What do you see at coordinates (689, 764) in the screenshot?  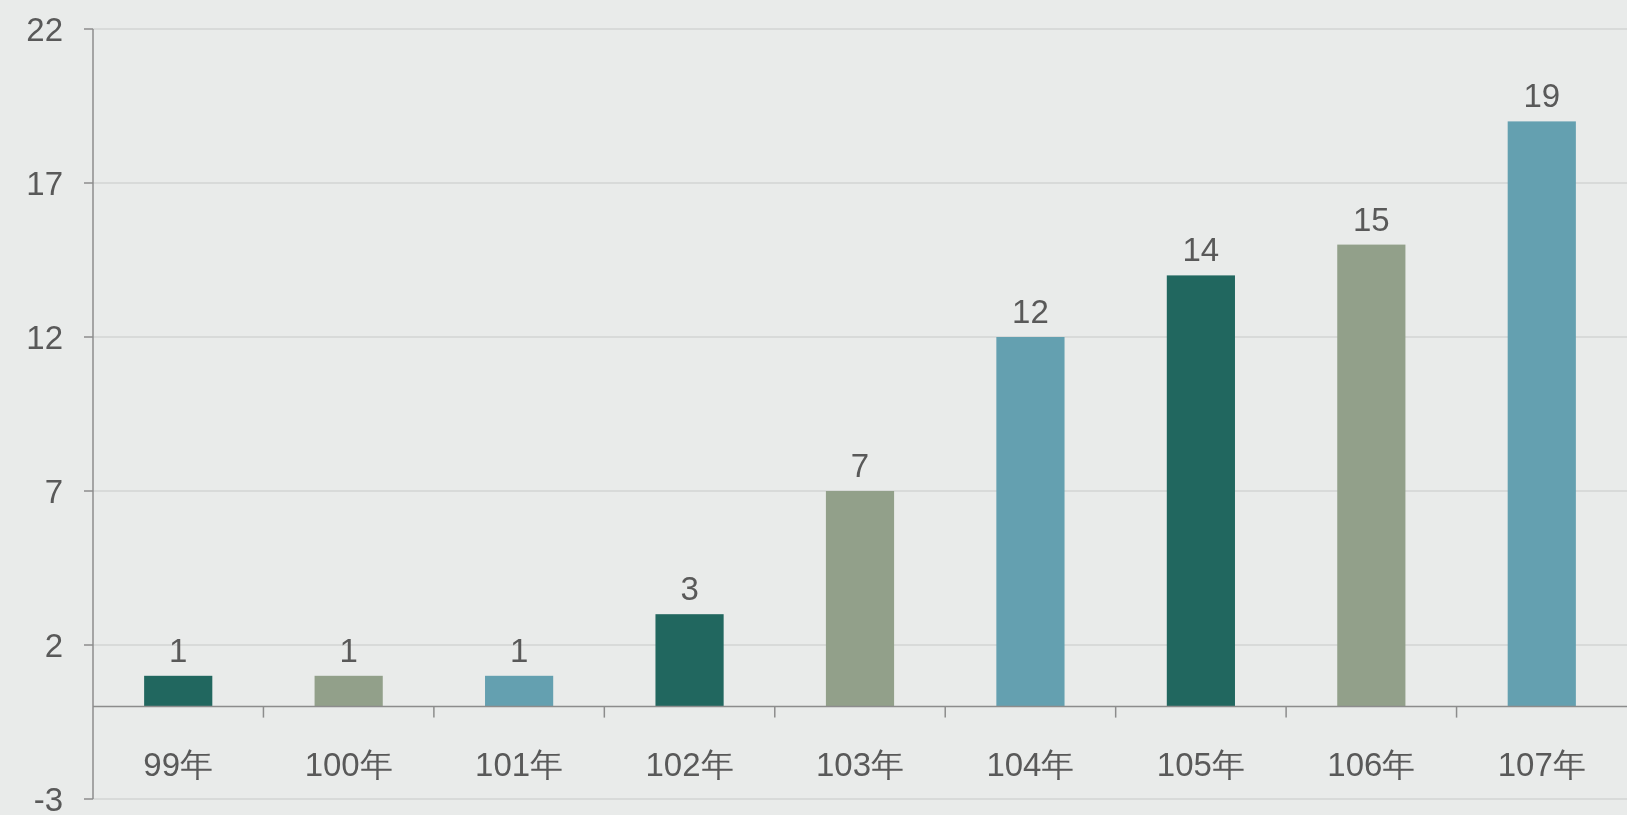 I see `x-tick-label: 102年` at bounding box center [689, 764].